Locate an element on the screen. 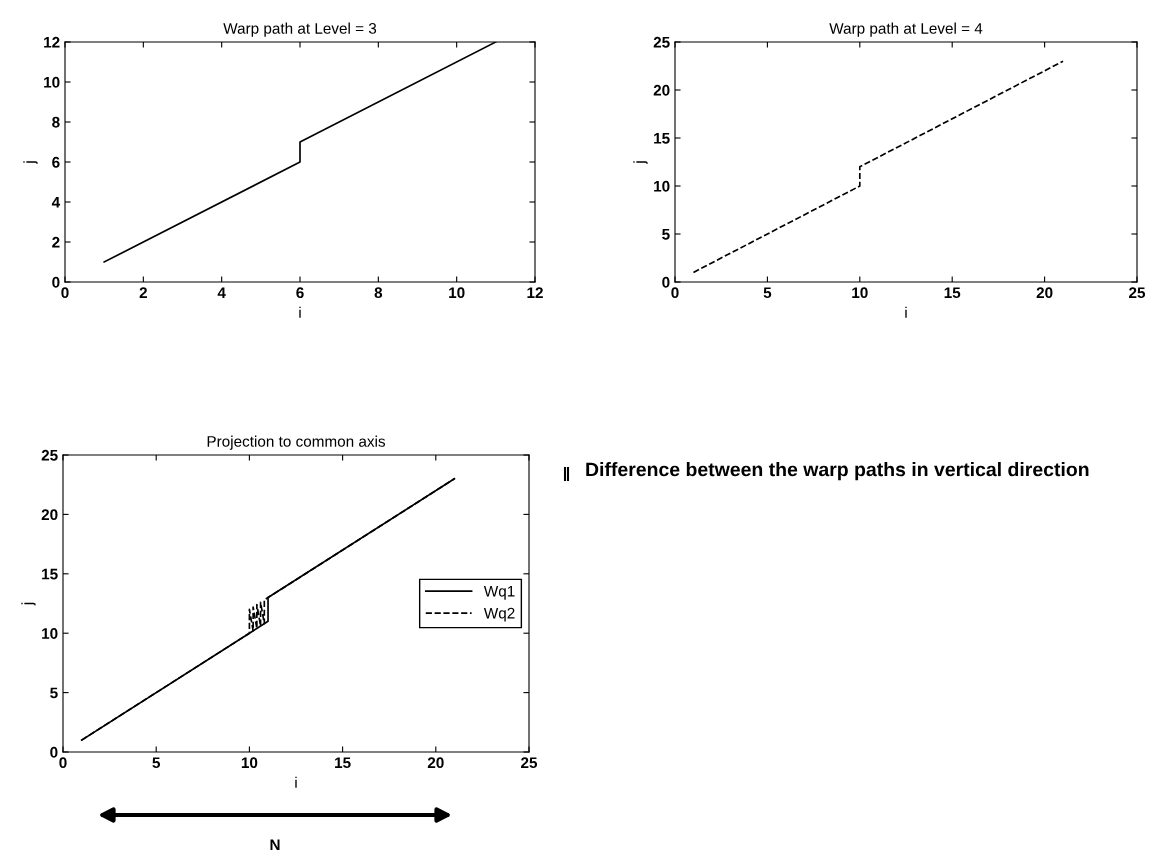  y-tick-label: 8 is located at coordinates (56, 122).